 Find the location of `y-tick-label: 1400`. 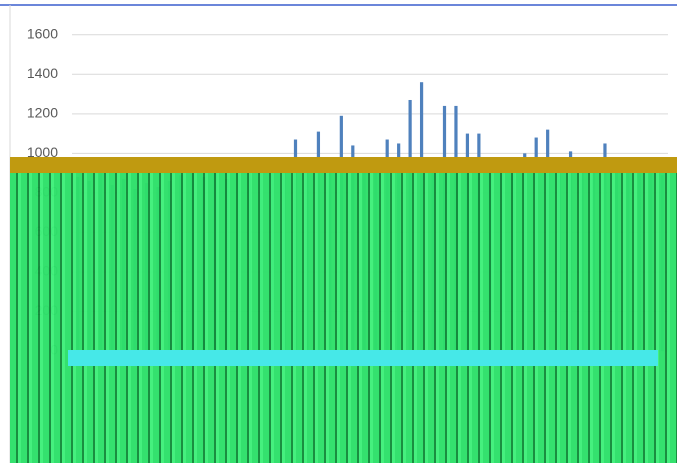

y-tick-label: 1400 is located at coordinates (42, 73).